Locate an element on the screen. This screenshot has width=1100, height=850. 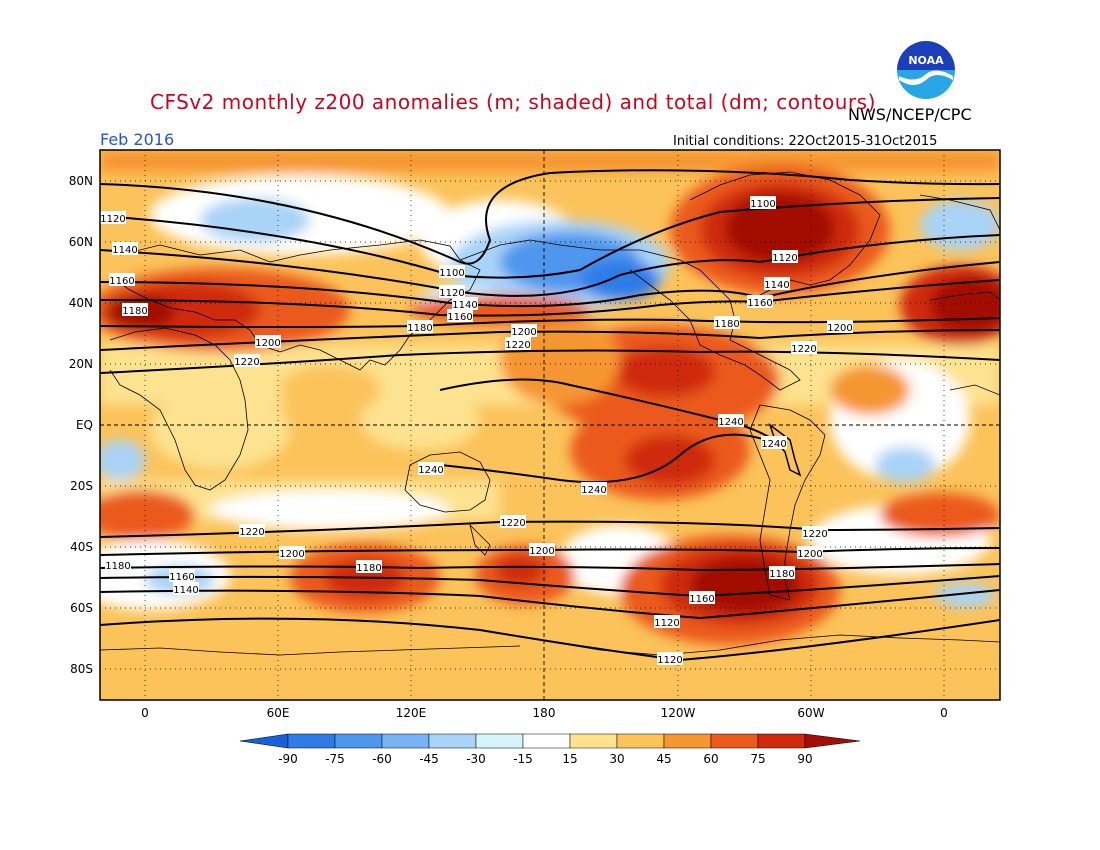
contour-label-1200-south: 1200 is located at coordinates (291, 554).